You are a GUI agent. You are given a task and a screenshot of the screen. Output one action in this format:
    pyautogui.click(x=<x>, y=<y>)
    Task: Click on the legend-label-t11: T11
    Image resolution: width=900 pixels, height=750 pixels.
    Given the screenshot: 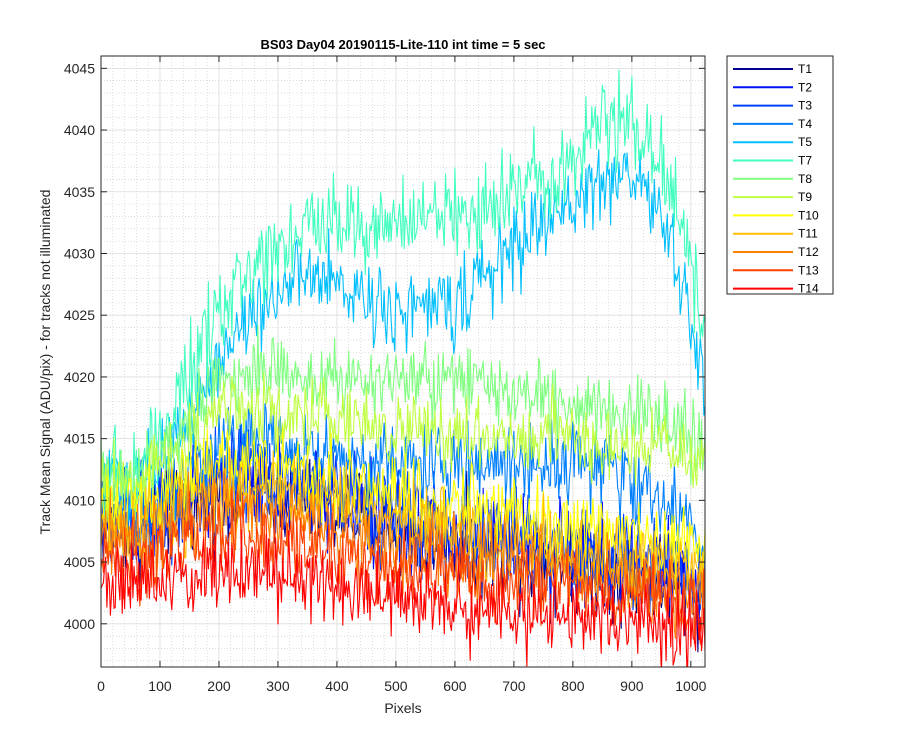 What is the action you would take?
    pyautogui.click(x=808, y=234)
    